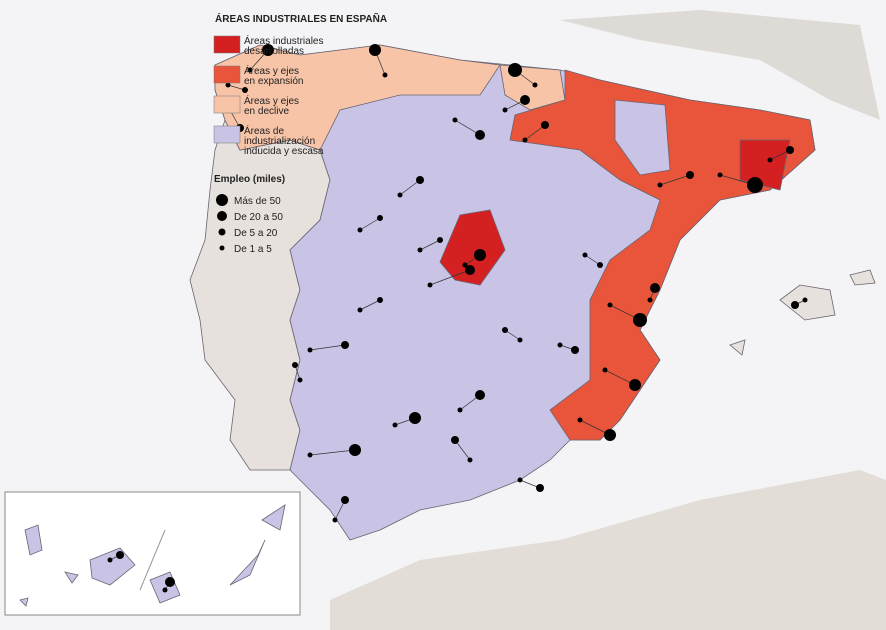 This screenshot has height=630, width=886. Describe the element at coordinates (257, 201) in the screenshot. I see `legend-label: Más de 50` at that location.